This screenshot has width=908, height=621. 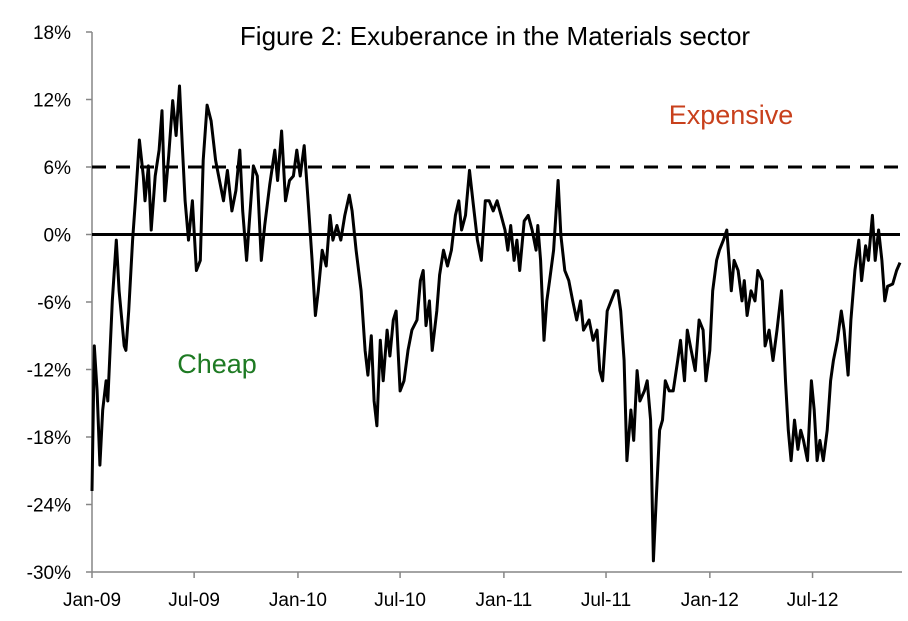 What do you see at coordinates (49, 573) in the screenshot?
I see `y-tick-label: -30%` at bounding box center [49, 573].